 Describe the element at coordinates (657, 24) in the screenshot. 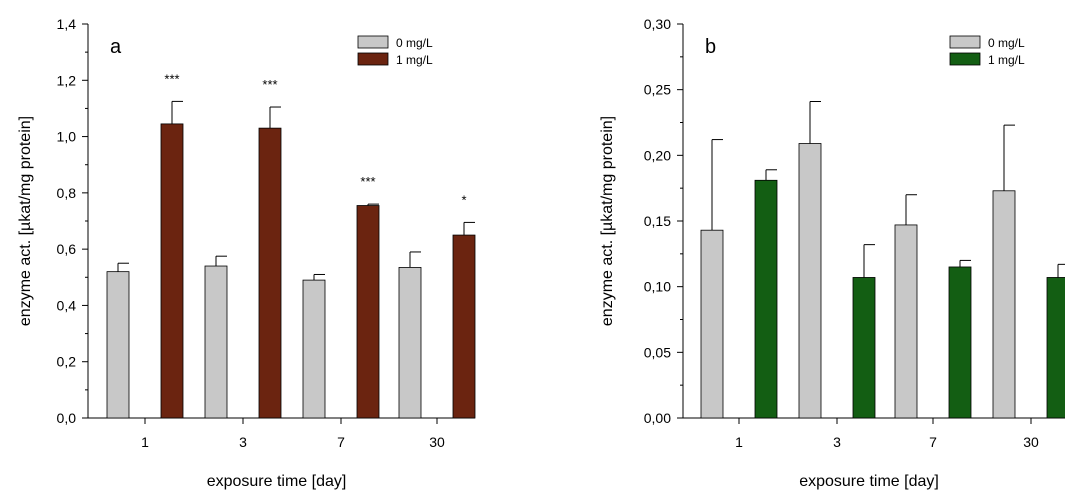

I see `y-tick-label: 0,30` at that location.